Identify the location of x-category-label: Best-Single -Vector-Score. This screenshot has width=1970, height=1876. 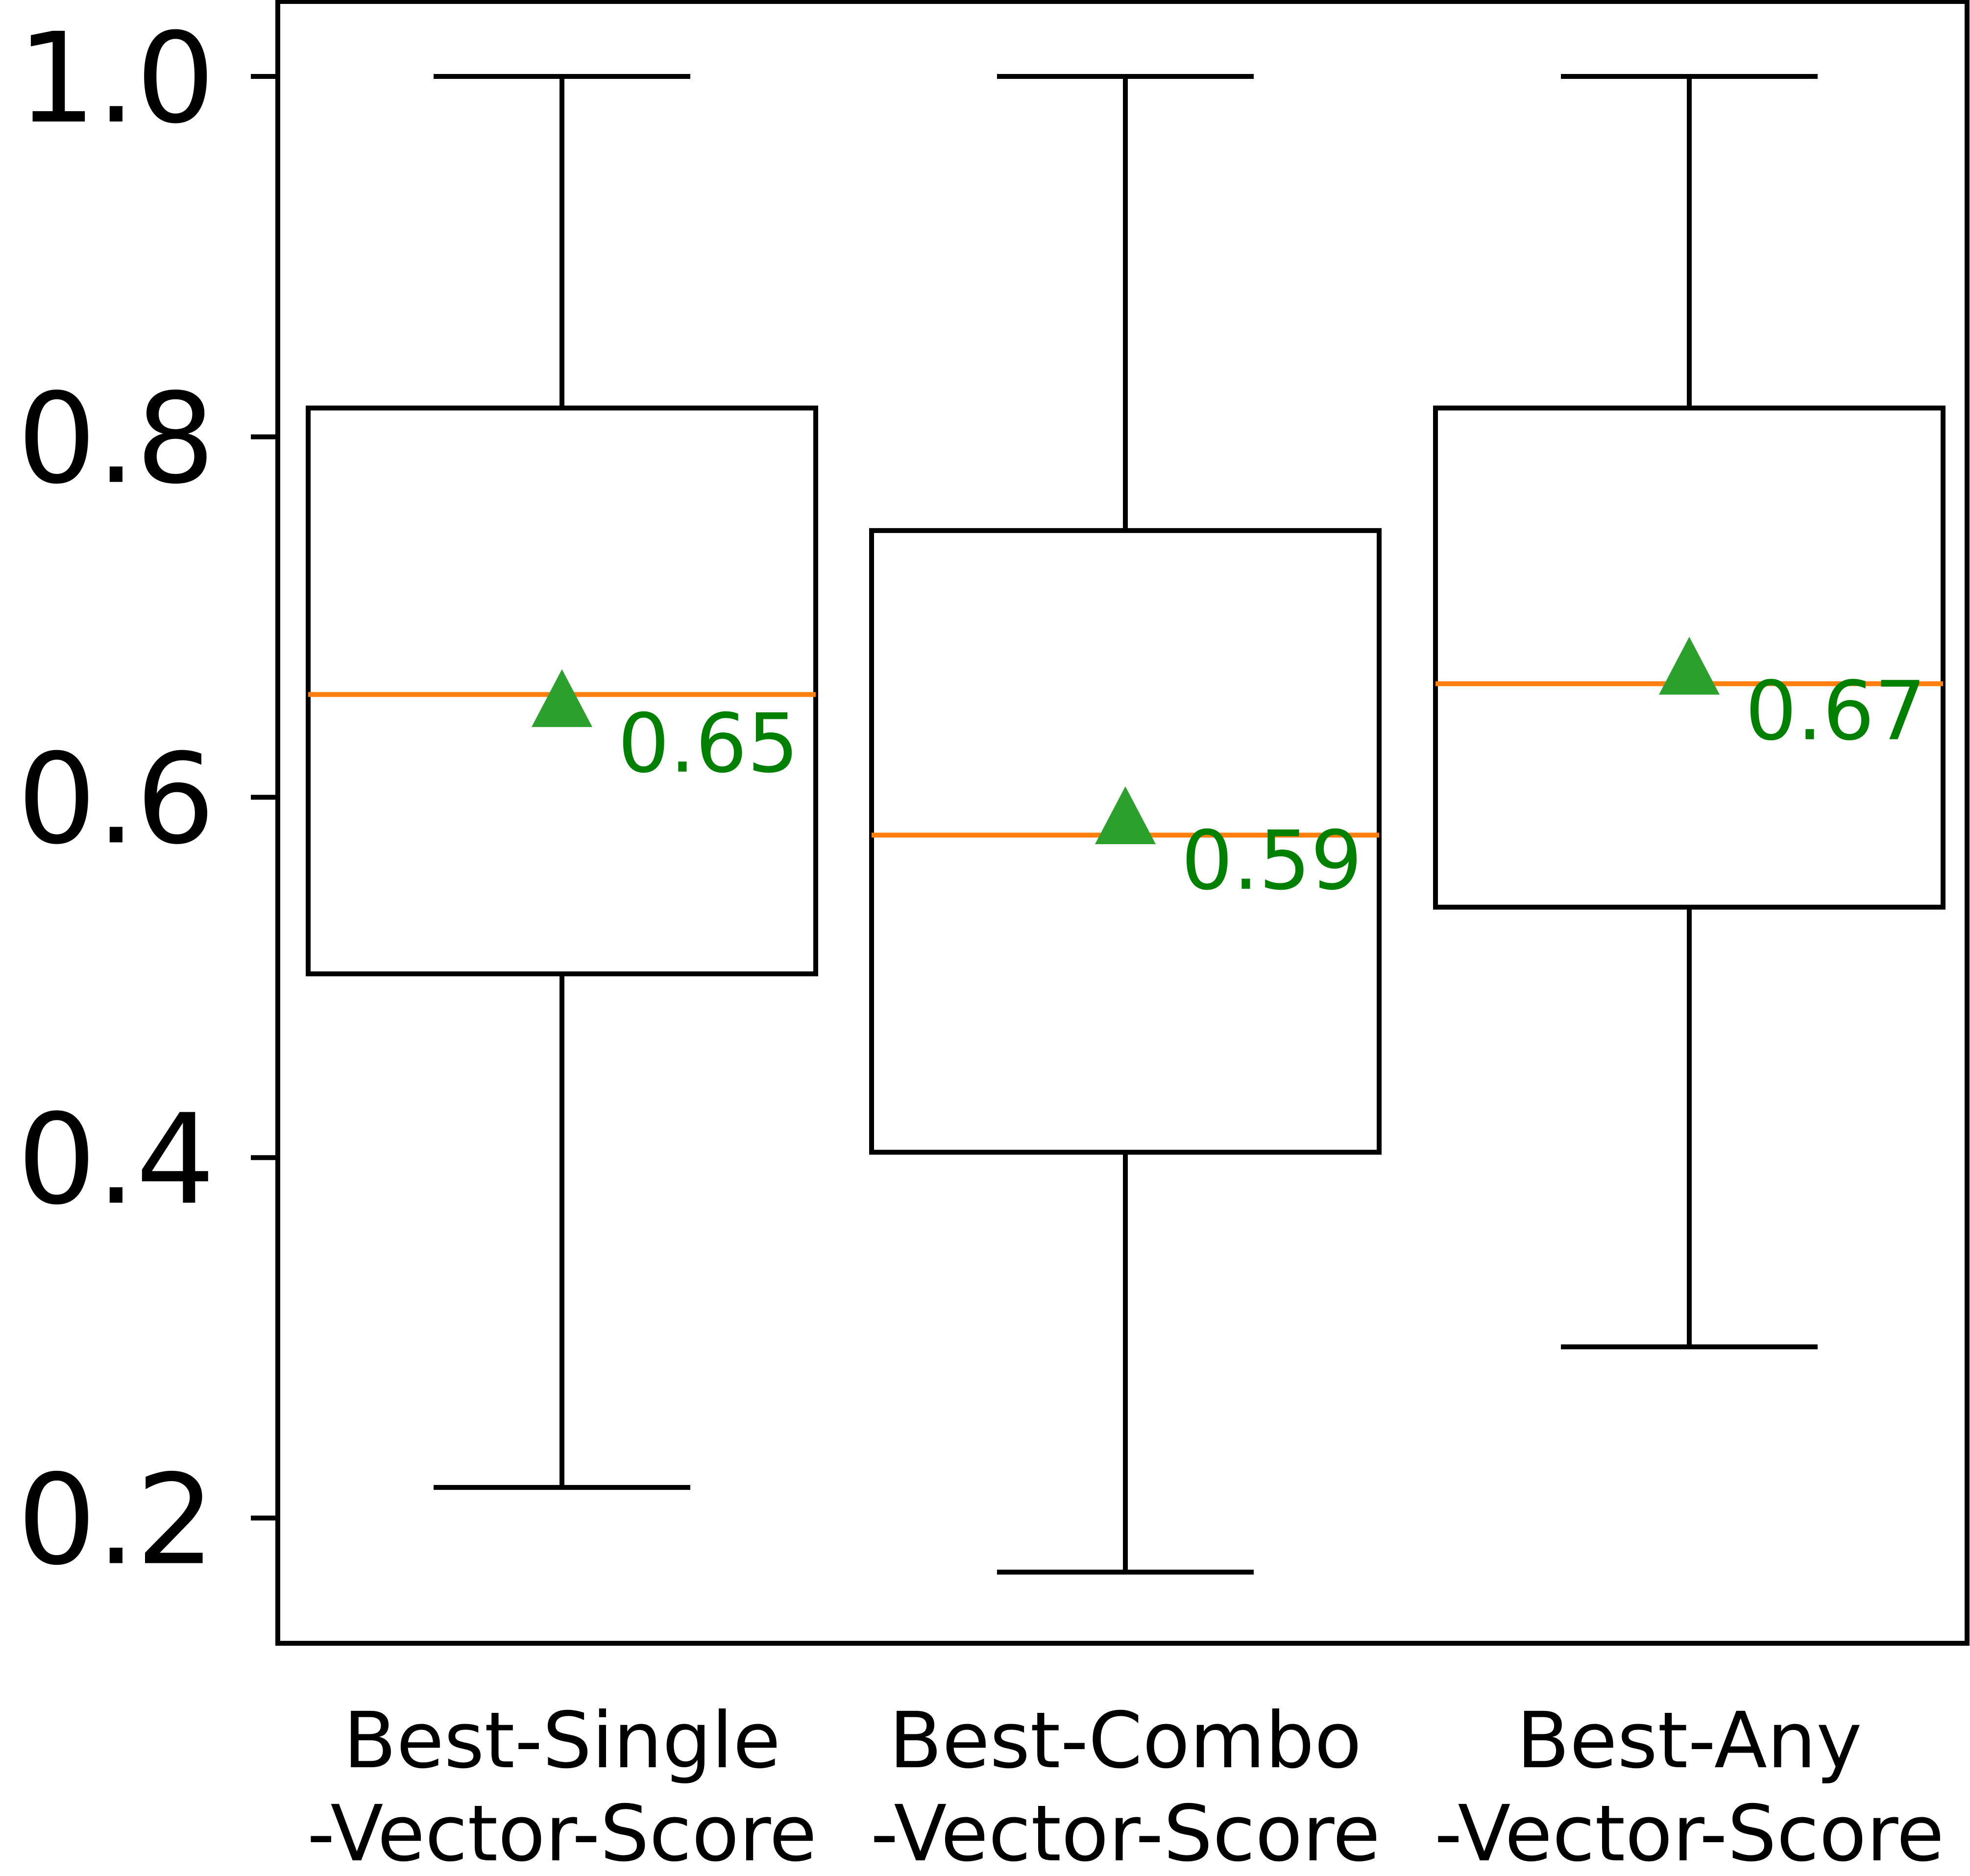
(562, 1786).